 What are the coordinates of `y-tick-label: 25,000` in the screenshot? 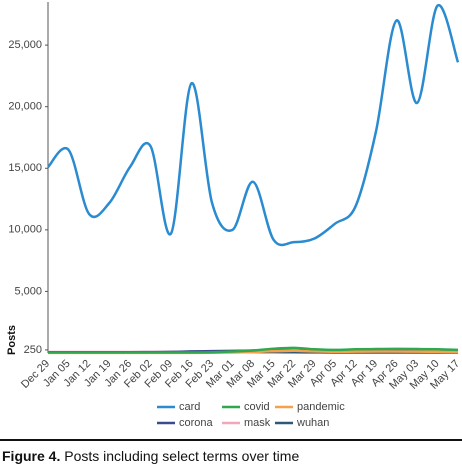 It's located at (25, 45).